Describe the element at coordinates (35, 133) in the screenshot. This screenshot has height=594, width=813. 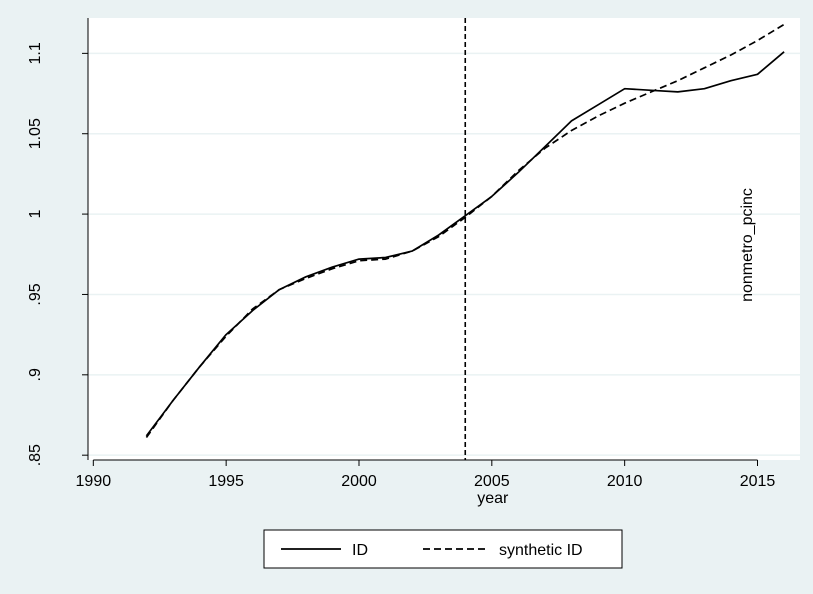
I see `y-tick-label: 1.05` at that location.